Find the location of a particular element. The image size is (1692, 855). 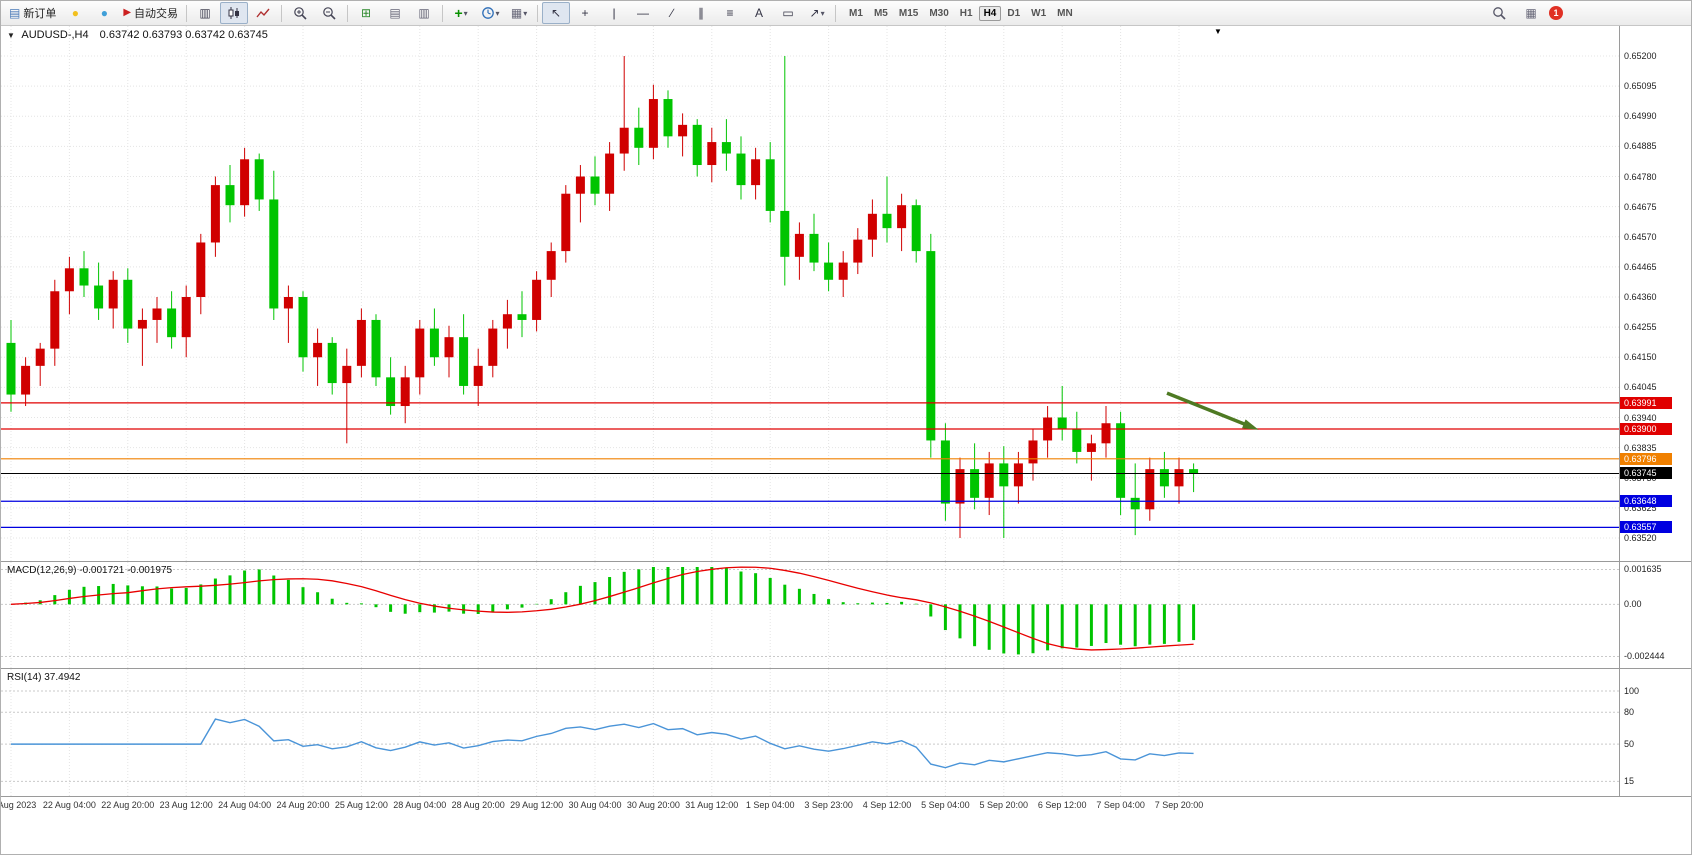

zoom-in-icon is located at coordinates (300, 13).